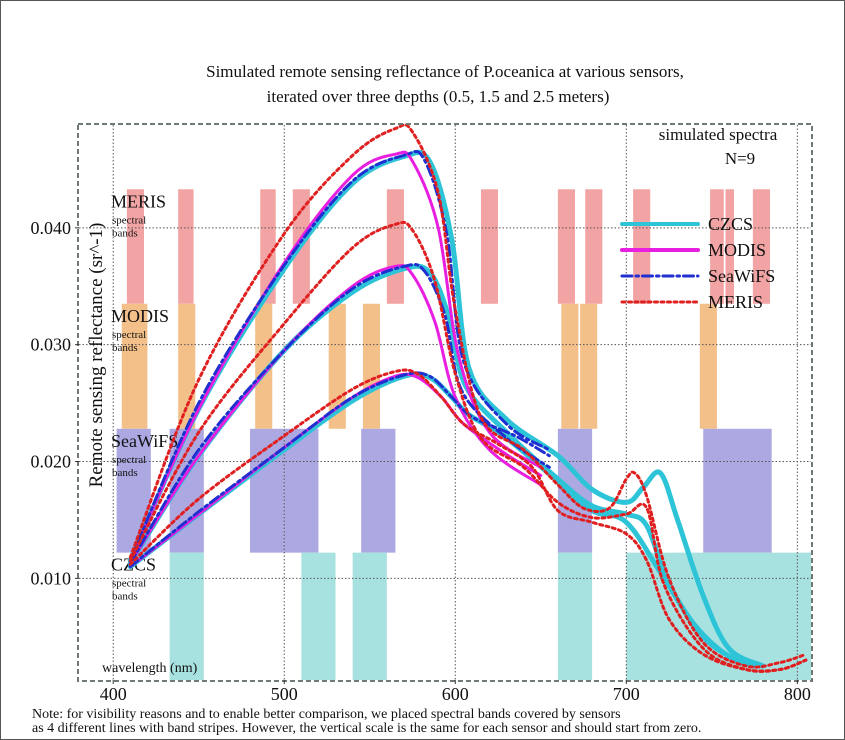 The width and height of the screenshot is (845, 740). Describe the element at coordinates (125, 597) in the screenshot. I see `band-sublabel-czcs: bands` at that location.